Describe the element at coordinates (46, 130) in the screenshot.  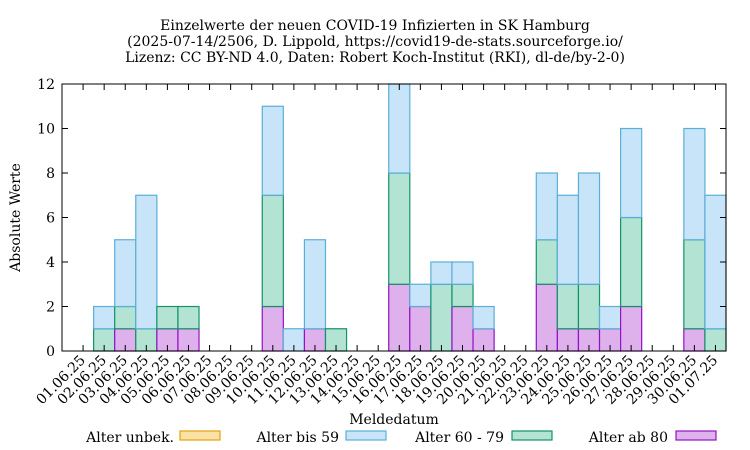
I see `y-tick-label: 10` at that location.